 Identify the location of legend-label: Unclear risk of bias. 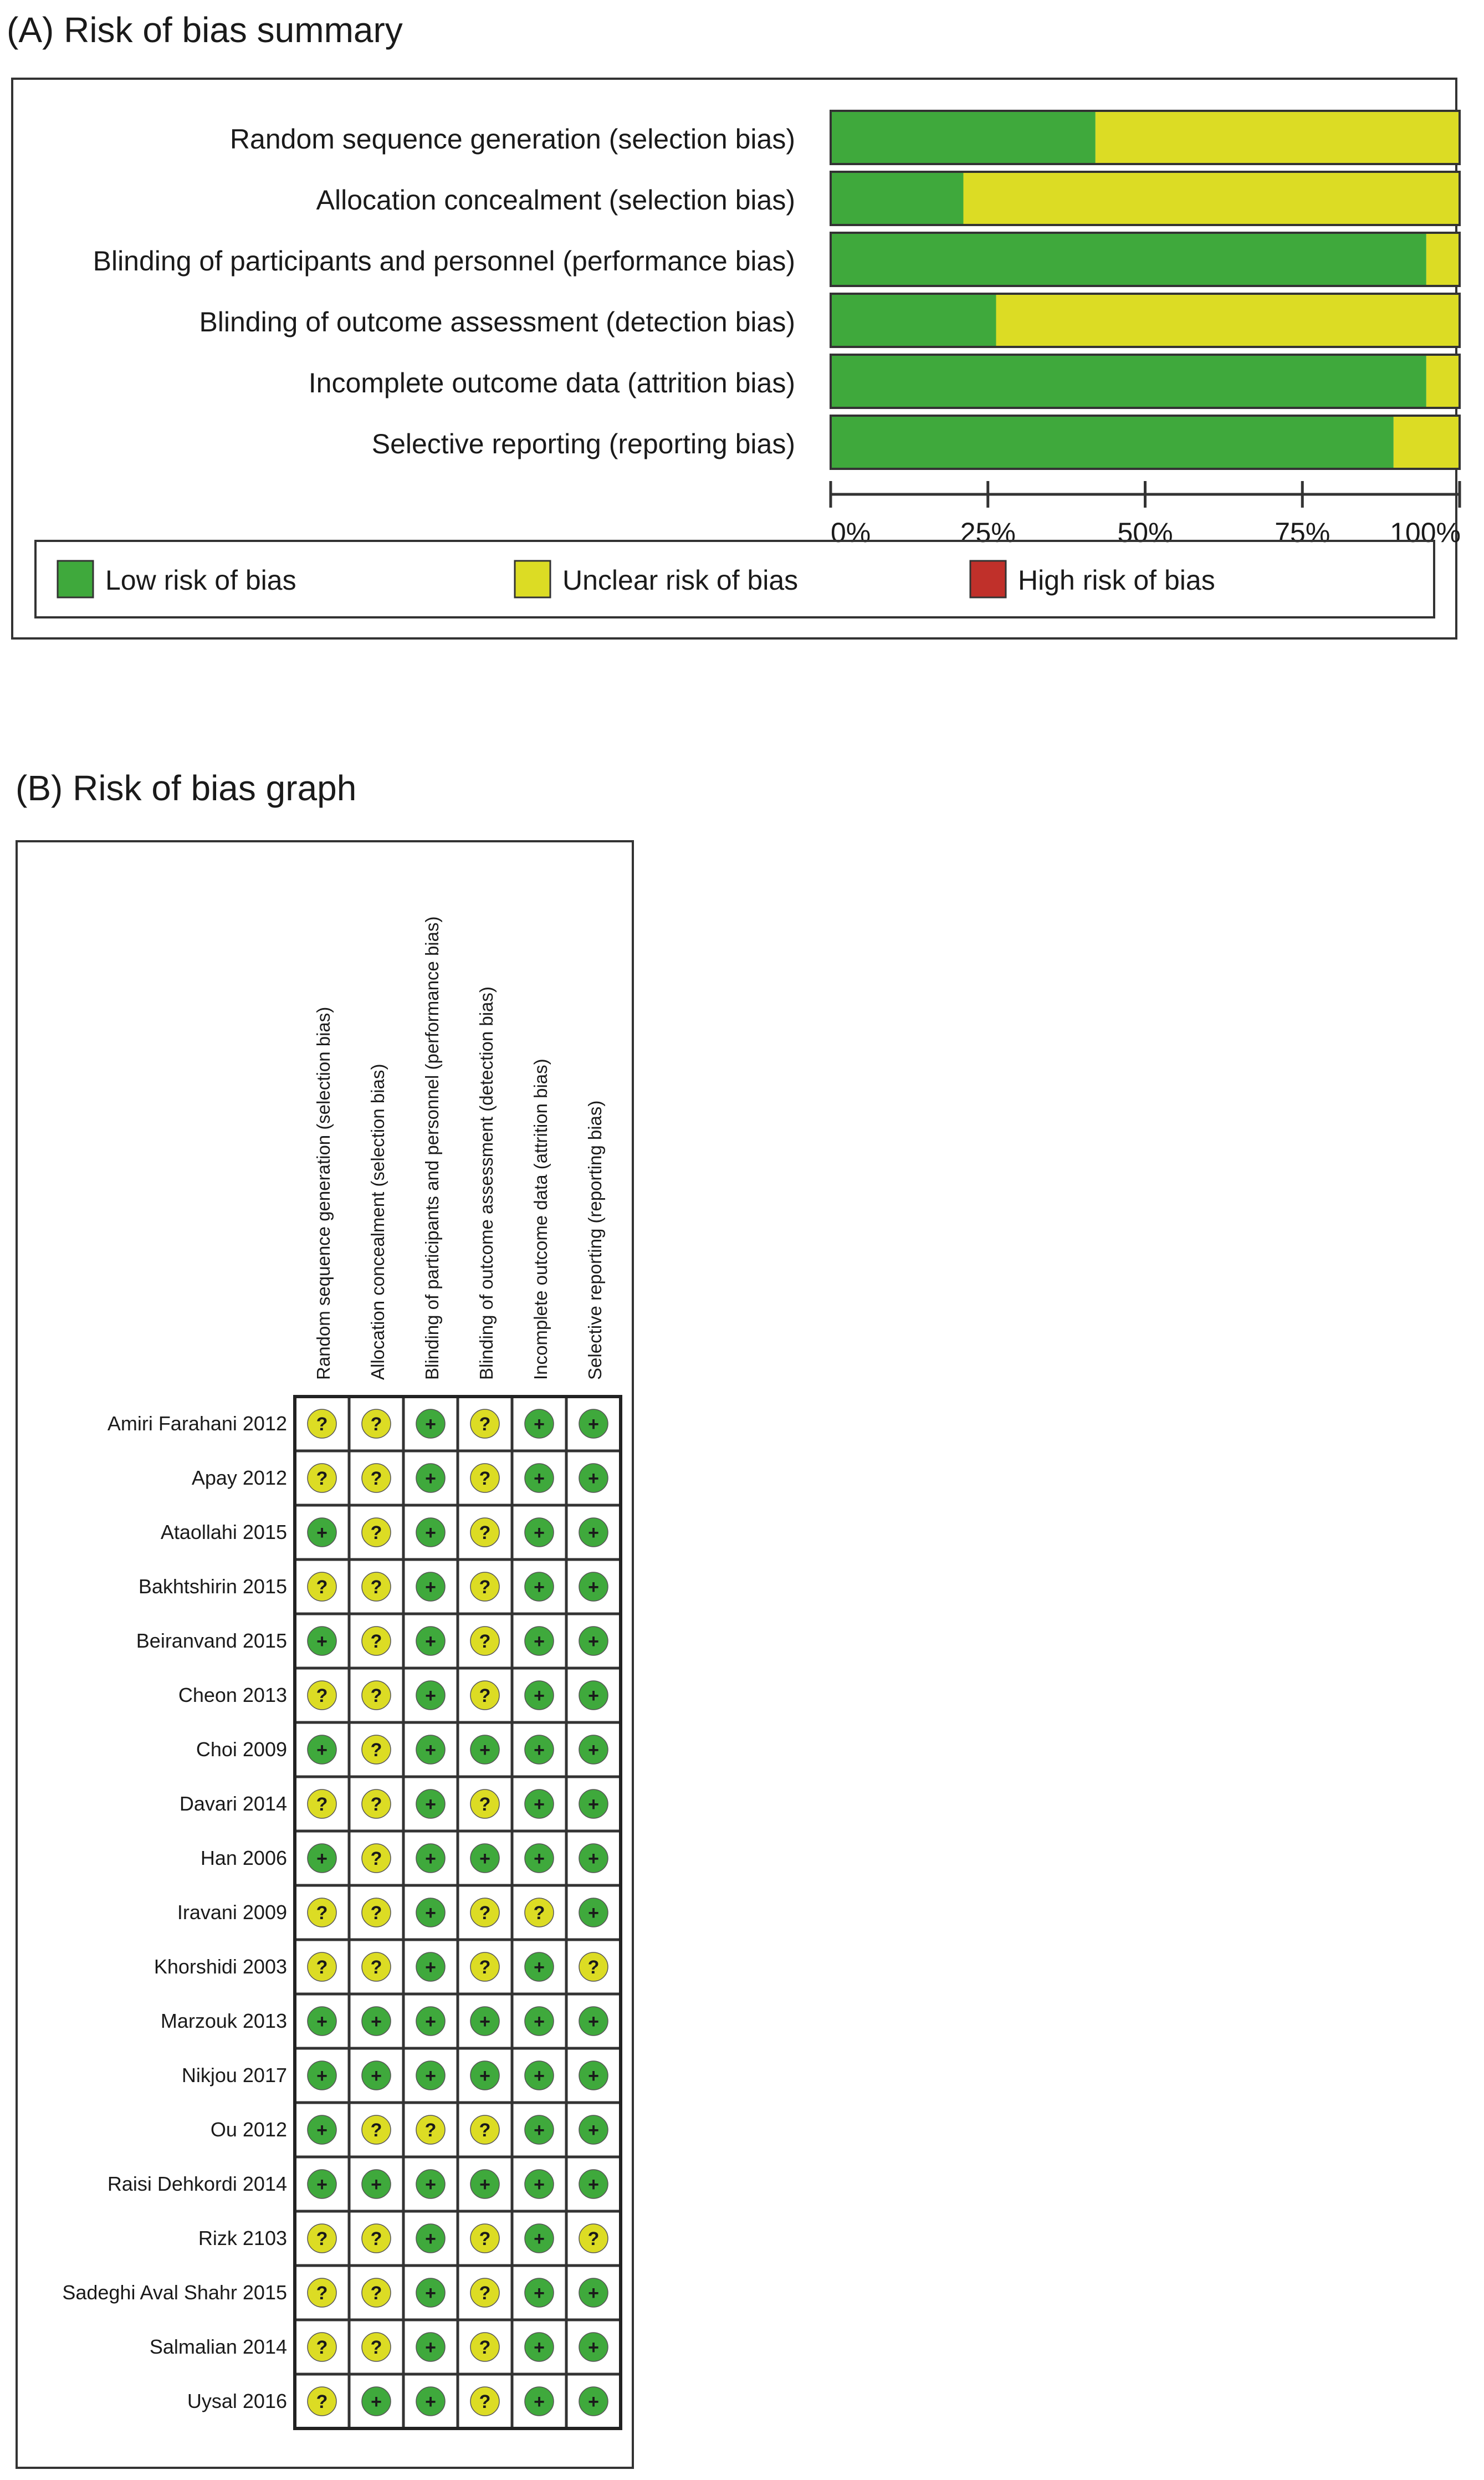
(680, 580).